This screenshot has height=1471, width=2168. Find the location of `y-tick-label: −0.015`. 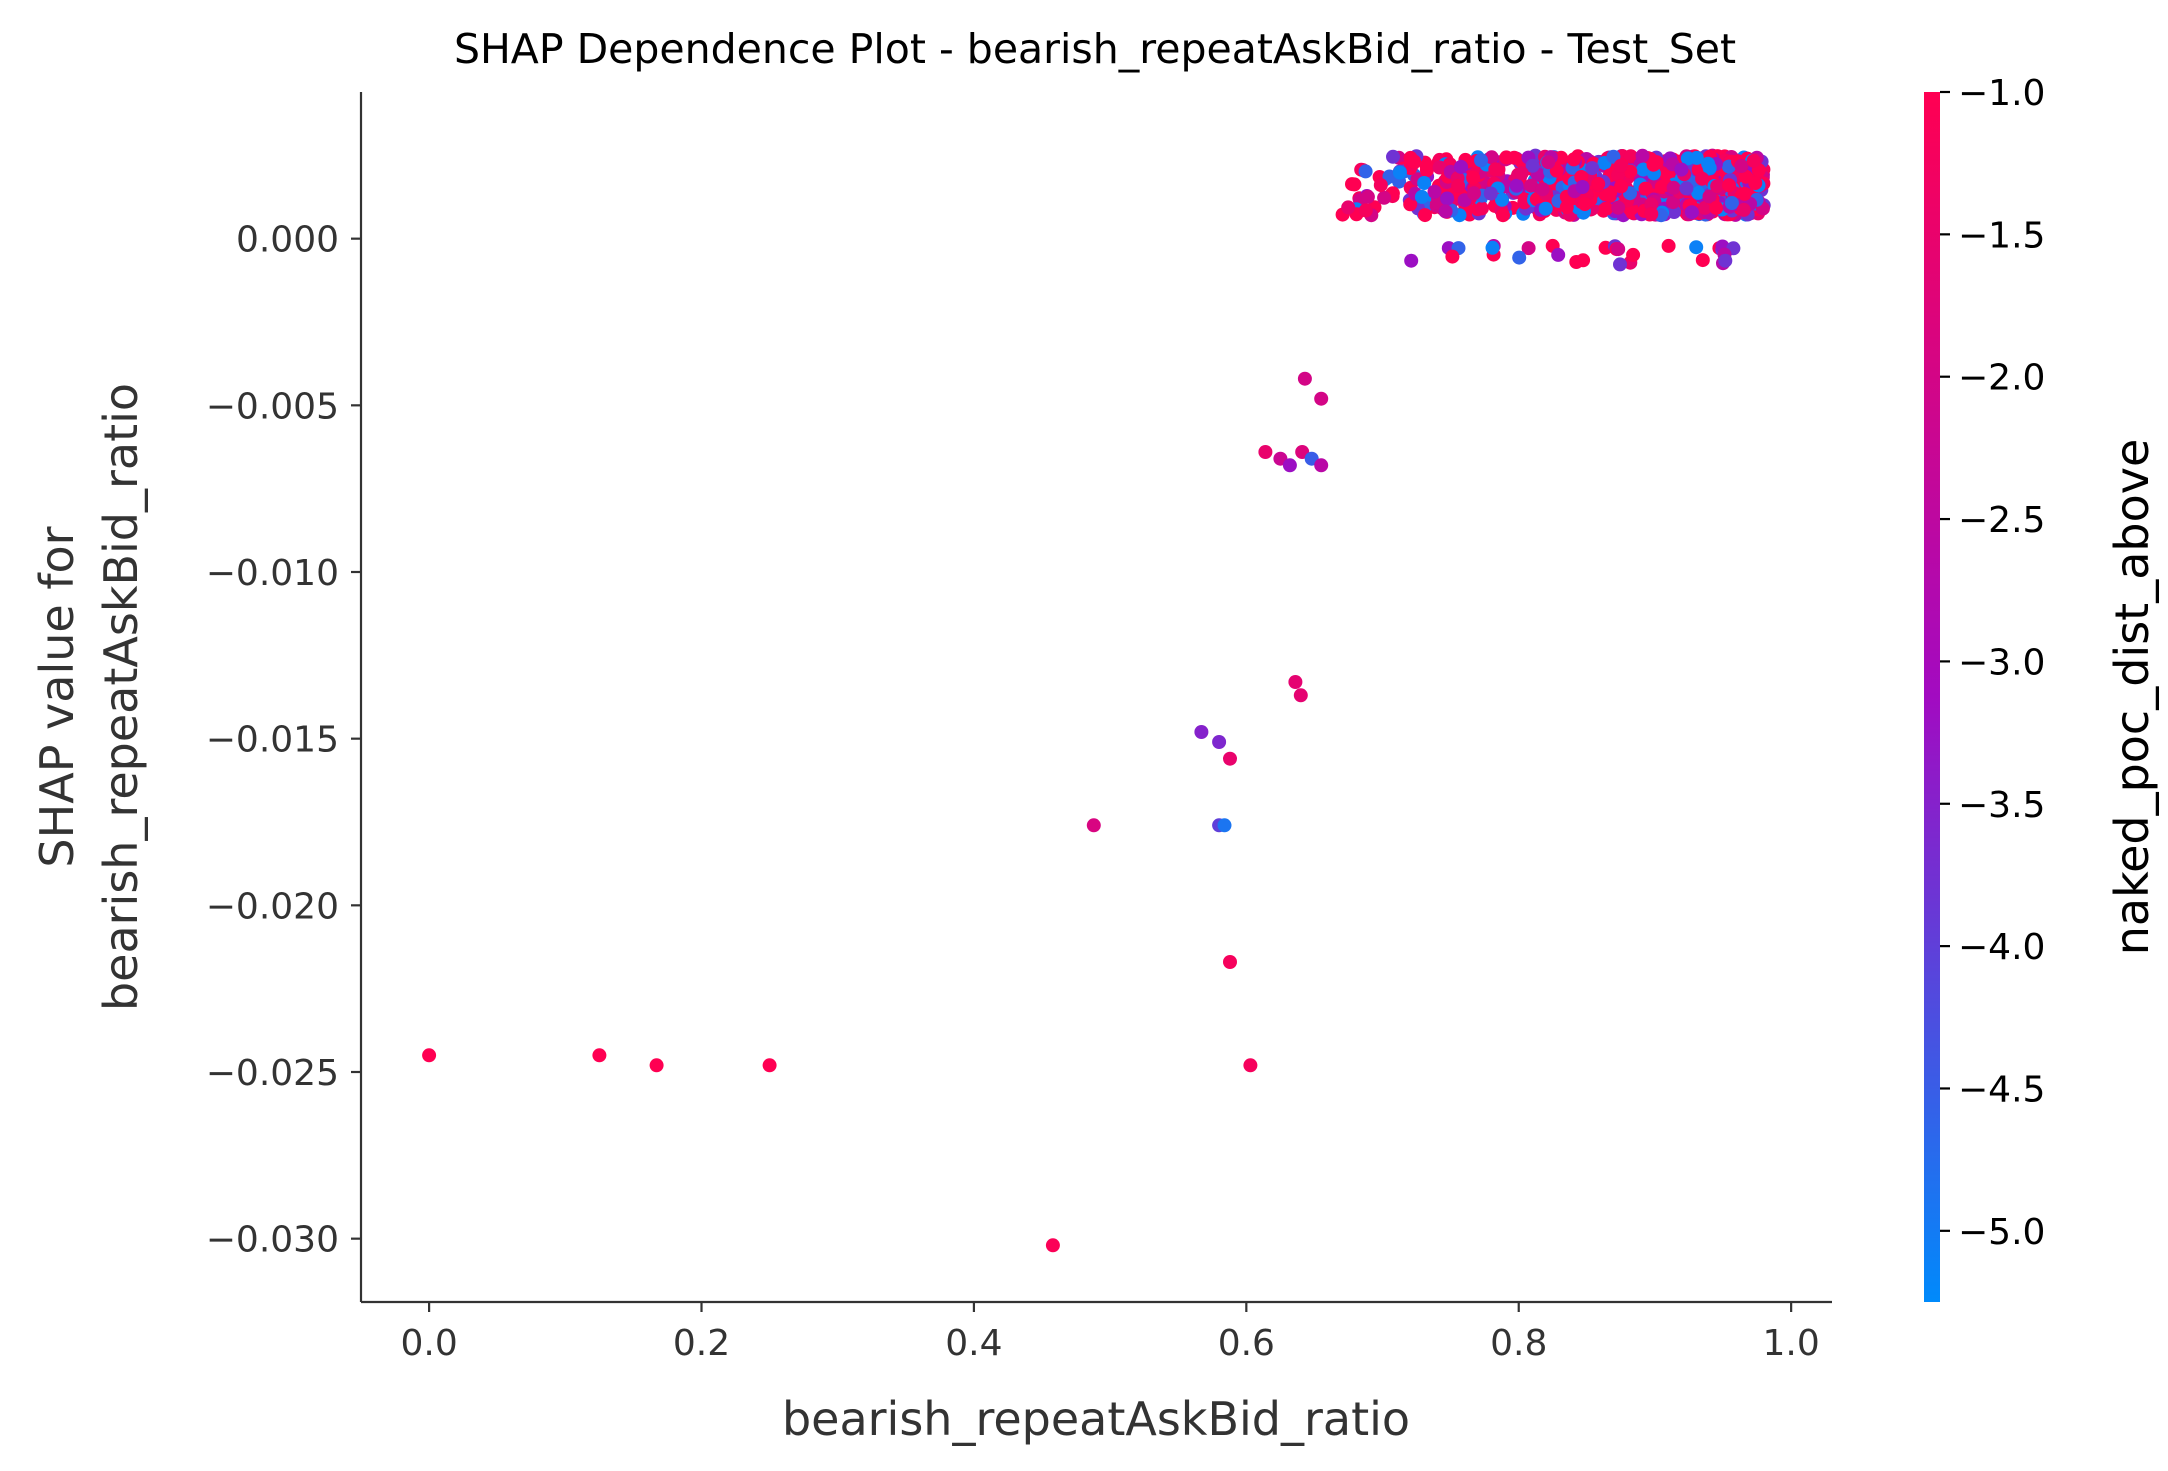

y-tick-label: −0.015 is located at coordinates (272, 740).